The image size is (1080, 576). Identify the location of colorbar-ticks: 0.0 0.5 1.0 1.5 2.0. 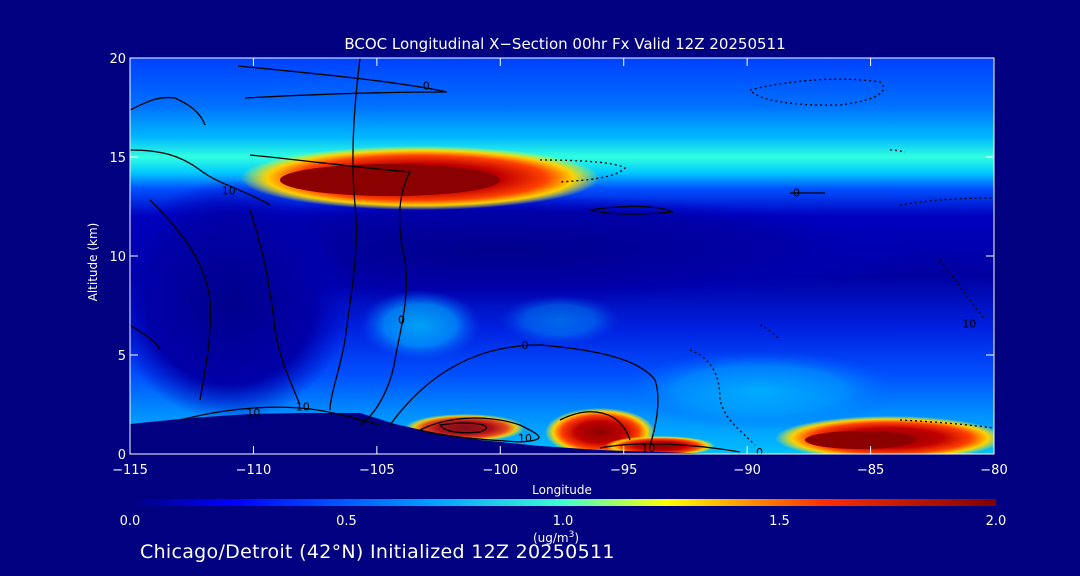
(563, 521).